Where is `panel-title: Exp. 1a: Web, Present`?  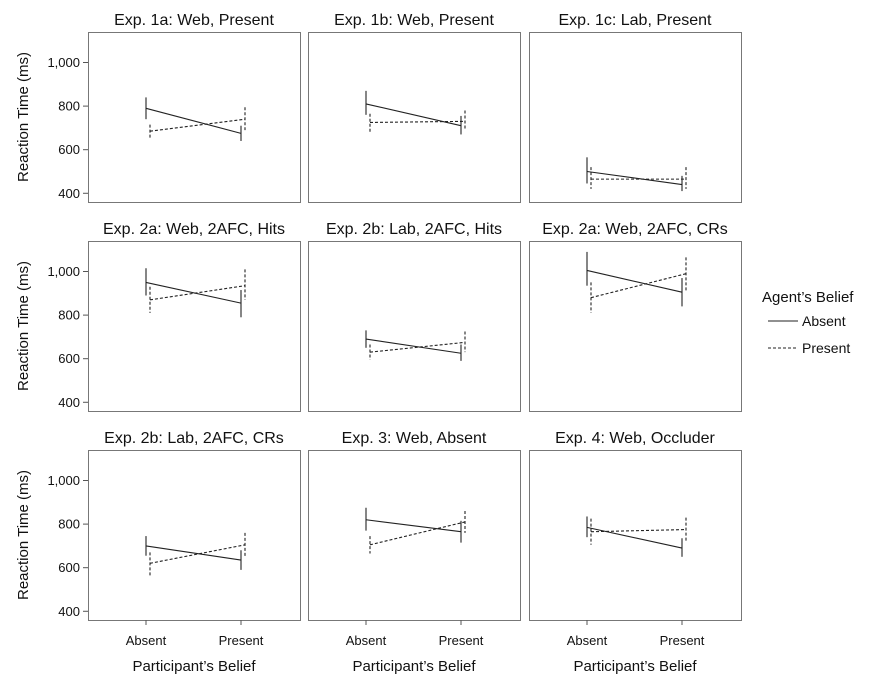 panel-title: Exp. 1a: Web, Present is located at coordinates (194, 20).